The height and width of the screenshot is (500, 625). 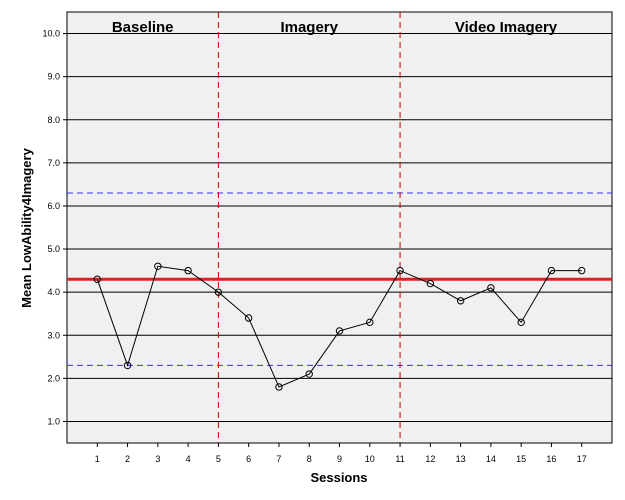 What do you see at coordinates (218, 459) in the screenshot?
I see `x-tick-label: 5` at bounding box center [218, 459].